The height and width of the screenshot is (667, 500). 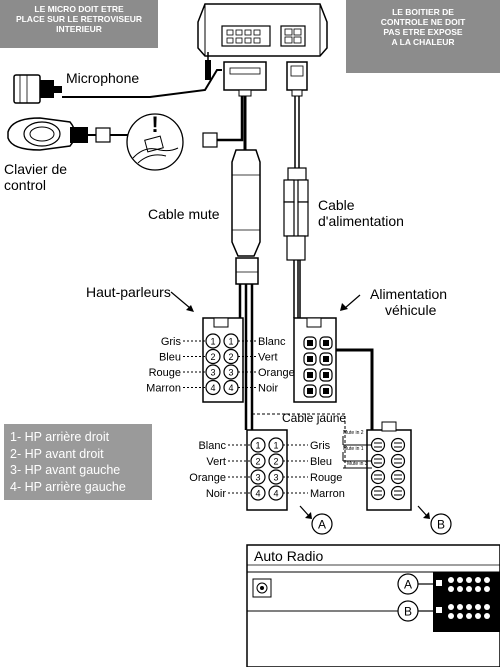 What do you see at coordinates (25, 185) in the screenshot?
I see `keypad-label-line2: control` at bounding box center [25, 185].